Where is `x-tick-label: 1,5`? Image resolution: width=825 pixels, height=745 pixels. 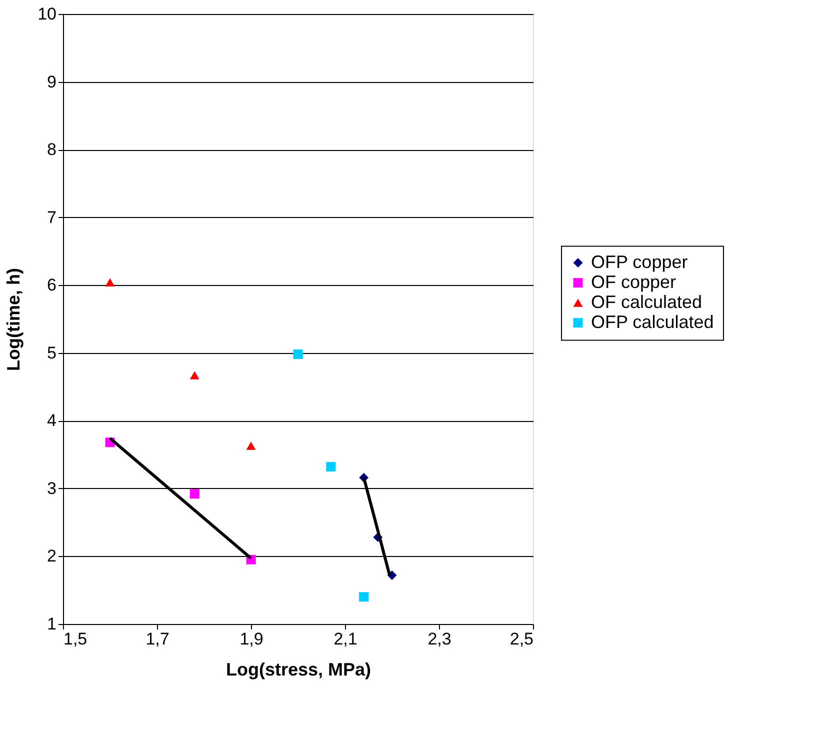
x-tick-label: 1,5 is located at coordinates (76, 639).